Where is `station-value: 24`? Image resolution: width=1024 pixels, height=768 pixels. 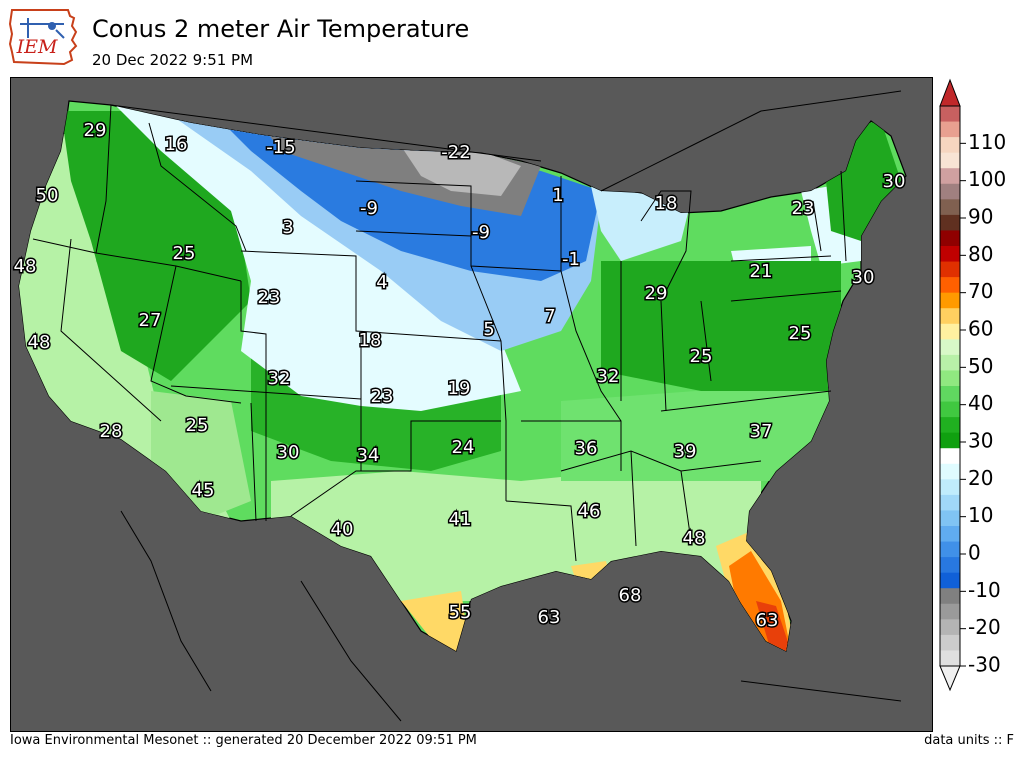
station-value: 24 is located at coordinates (463, 447).